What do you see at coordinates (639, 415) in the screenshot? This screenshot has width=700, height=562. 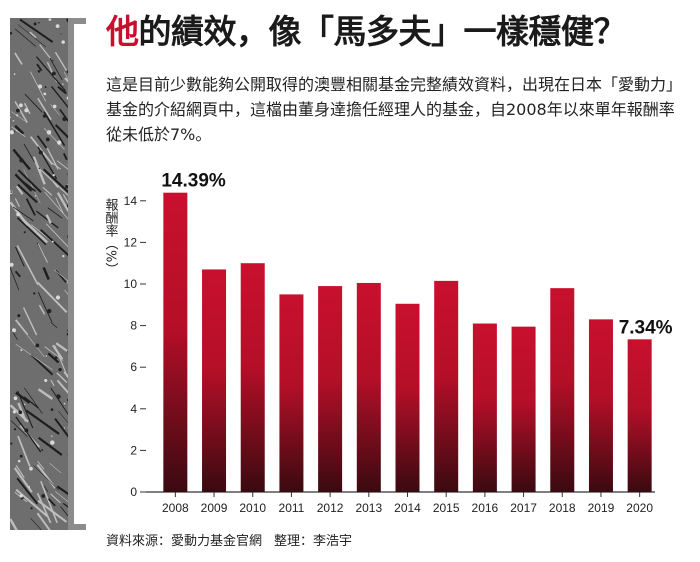 I see `bar-2020` at bounding box center [639, 415].